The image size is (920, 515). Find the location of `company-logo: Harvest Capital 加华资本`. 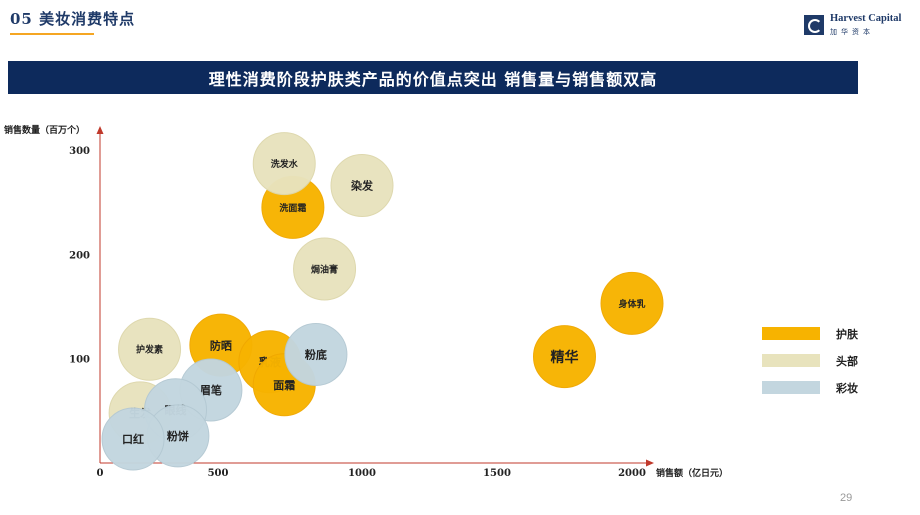

company-logo: Harvest Capital 加华资本 is located at coordinates (859, 26).